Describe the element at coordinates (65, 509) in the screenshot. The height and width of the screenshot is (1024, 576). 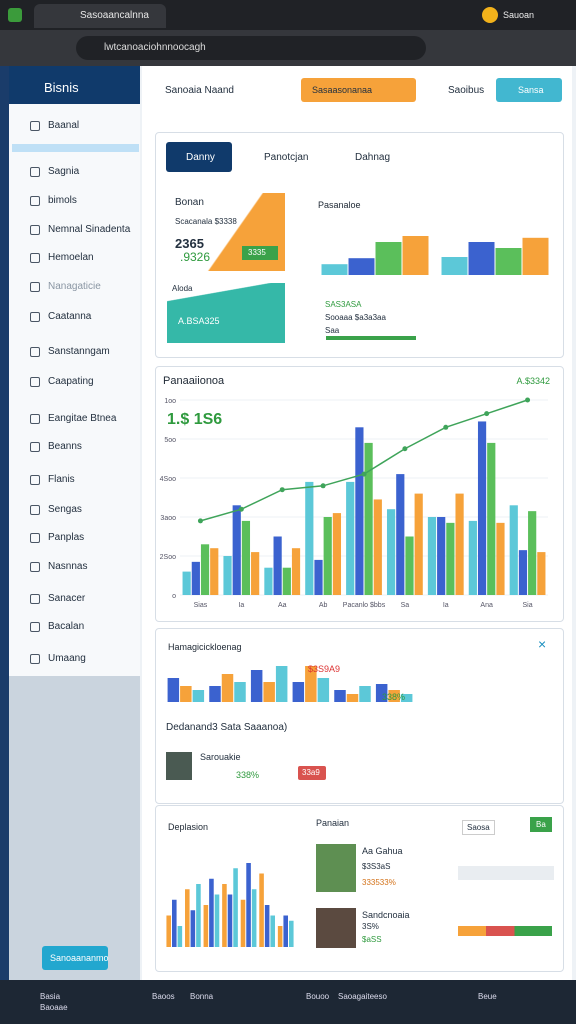
I see `sidebar-item: Sengas` at that location.